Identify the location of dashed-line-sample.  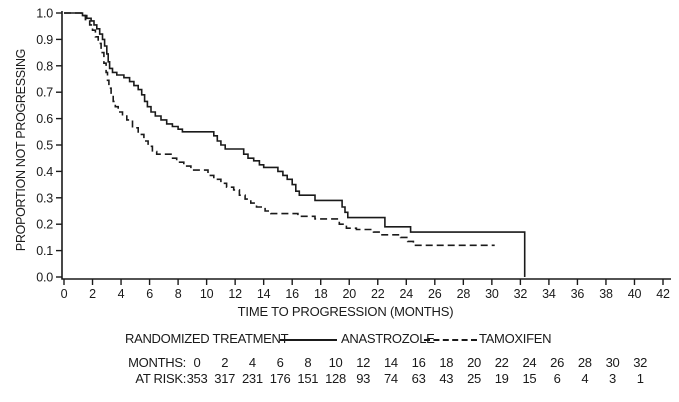
(450, 340).